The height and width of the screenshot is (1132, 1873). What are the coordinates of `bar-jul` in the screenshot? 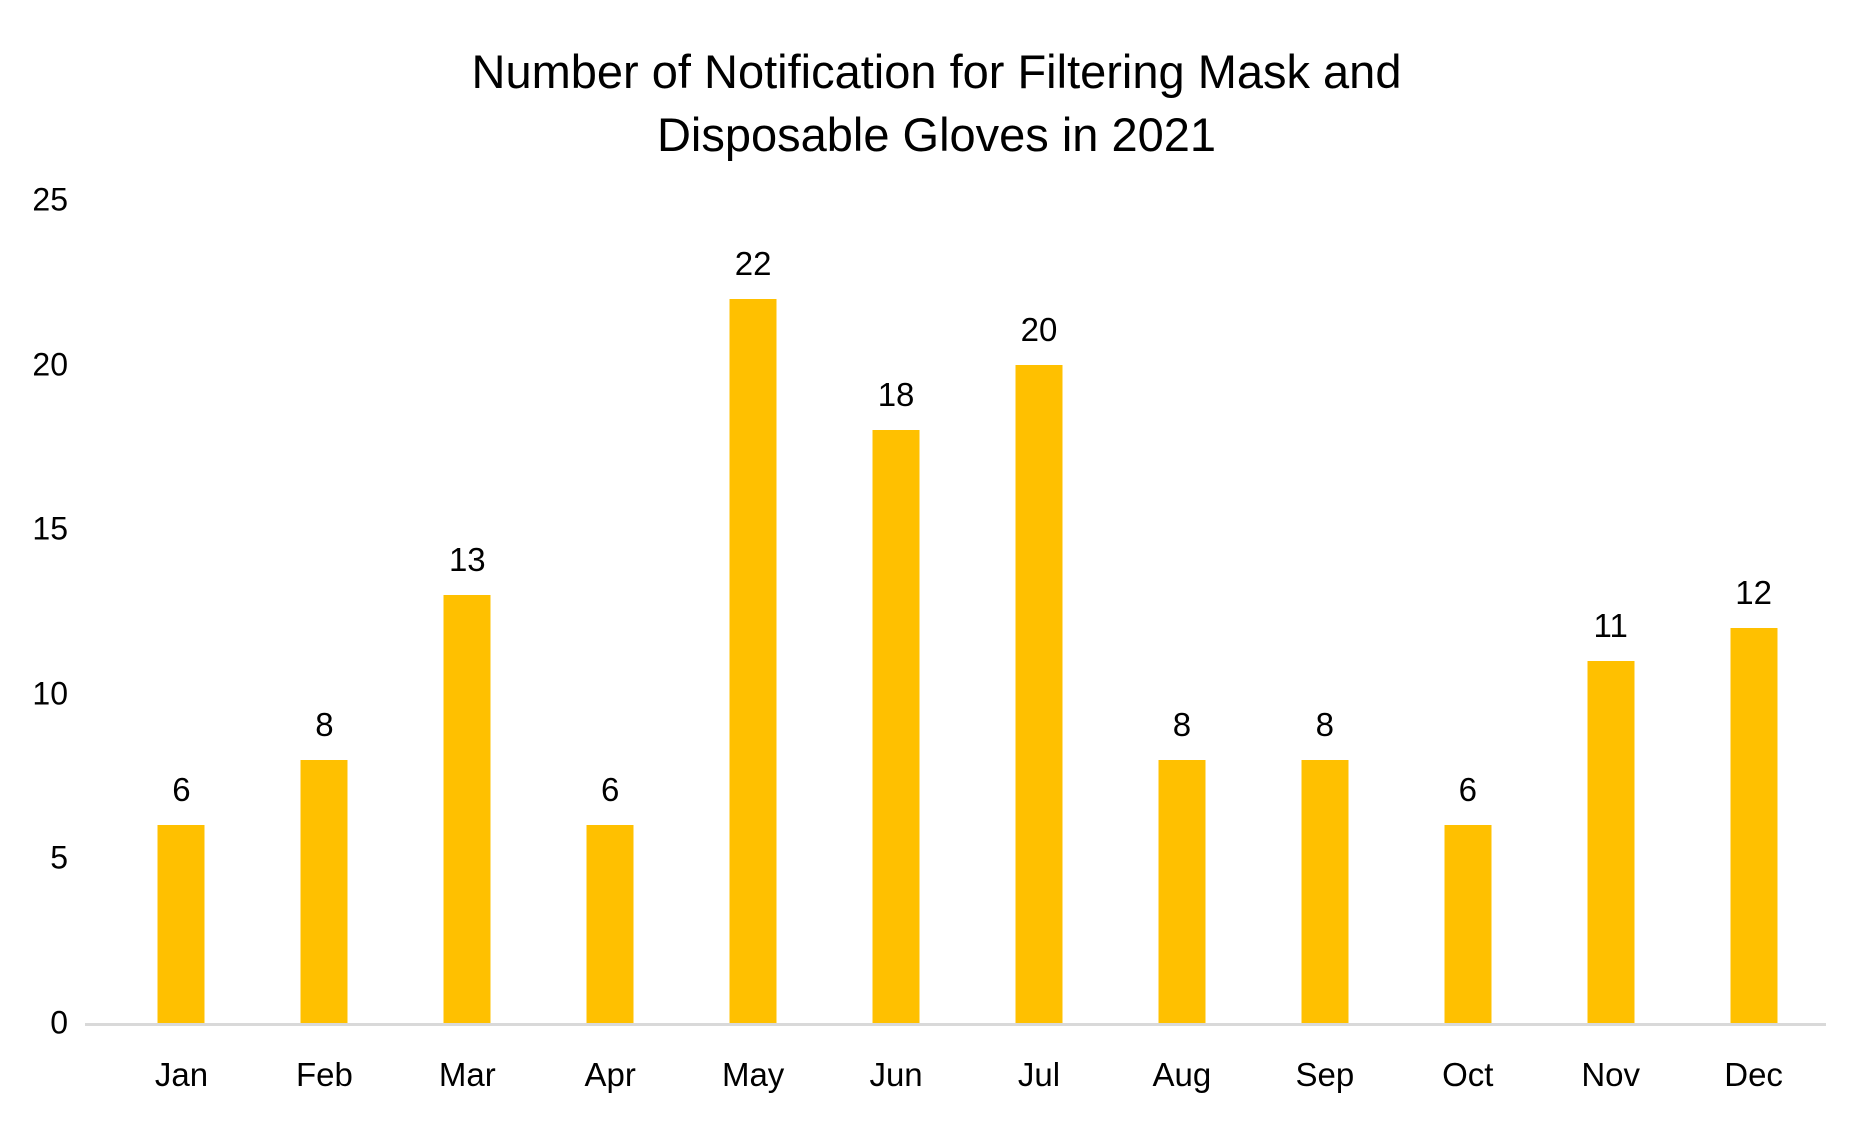 It's located at (1039, 693).